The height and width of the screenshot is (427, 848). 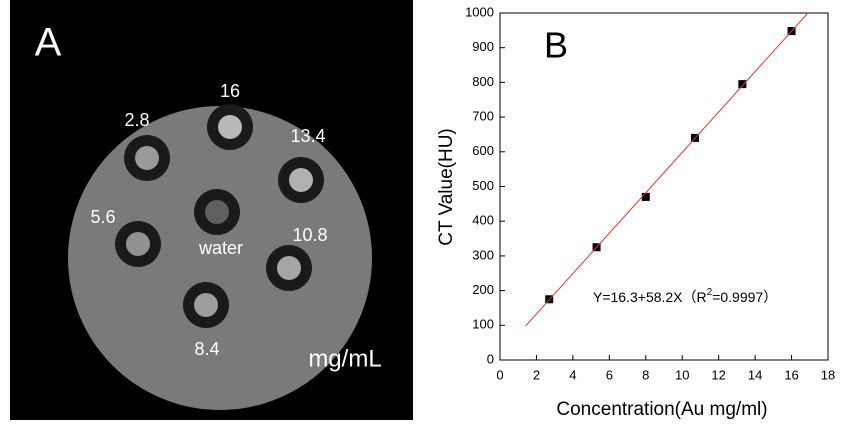 What do you see at coordinates (483, 185) in the screenshot?
I see `y-tick-label: 500` at bounding box center [483, 185].